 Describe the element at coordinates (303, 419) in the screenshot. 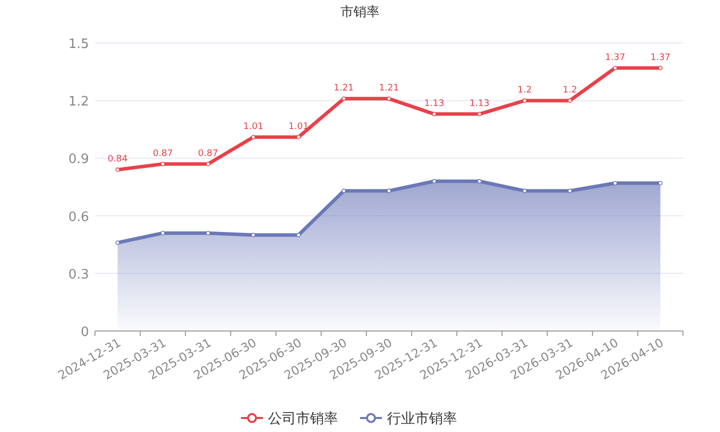

I see `legend-label: 公司市销率` at that location.